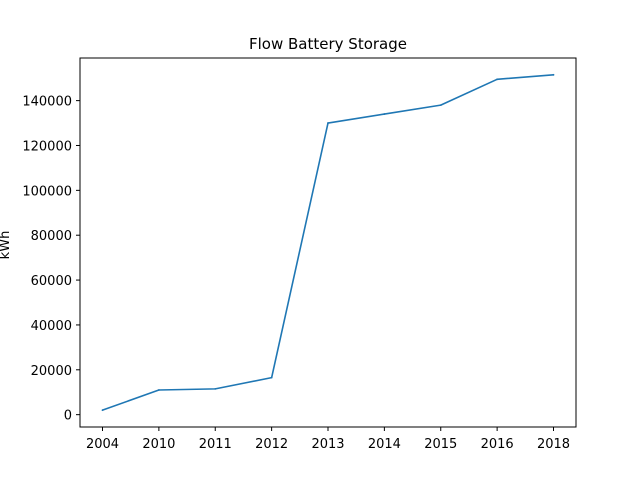 Image resolution: width=640 pixels, height=480 pixels. I want to click on x-tick-label: 2016, so click(497, 444).